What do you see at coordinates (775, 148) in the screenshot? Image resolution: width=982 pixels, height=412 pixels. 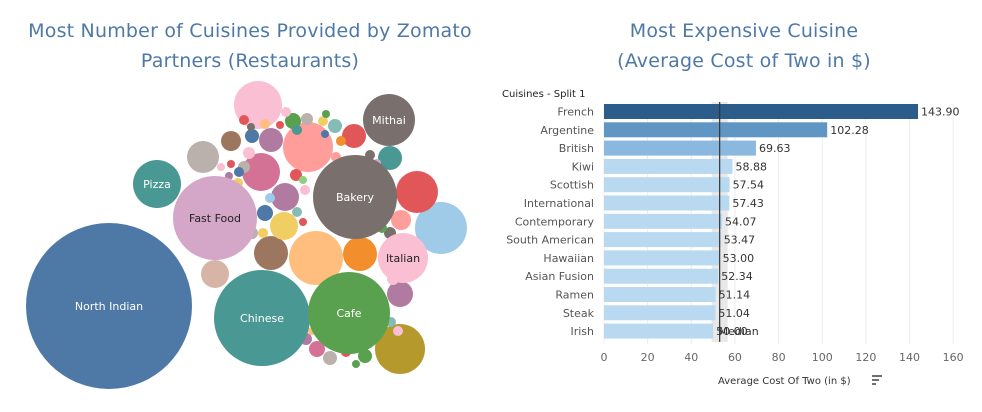 I see `value-label: 69.63` at bounding box center [775, 148].